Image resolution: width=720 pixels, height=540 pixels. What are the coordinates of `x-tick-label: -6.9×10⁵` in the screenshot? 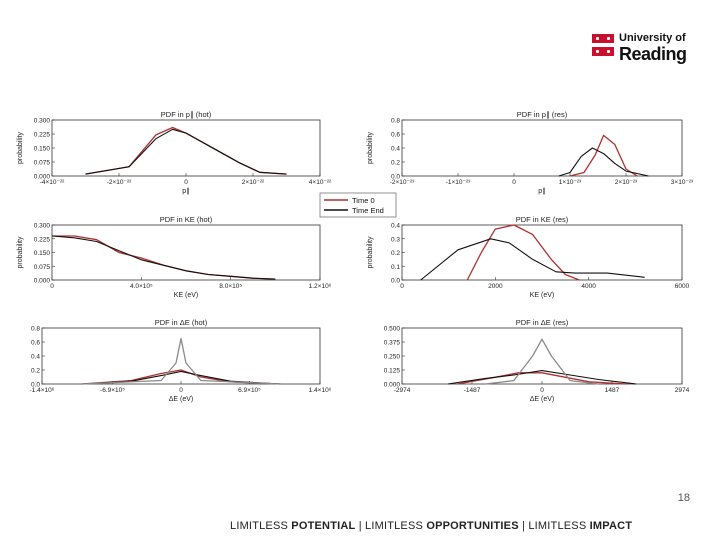 It's located at (112, 390).